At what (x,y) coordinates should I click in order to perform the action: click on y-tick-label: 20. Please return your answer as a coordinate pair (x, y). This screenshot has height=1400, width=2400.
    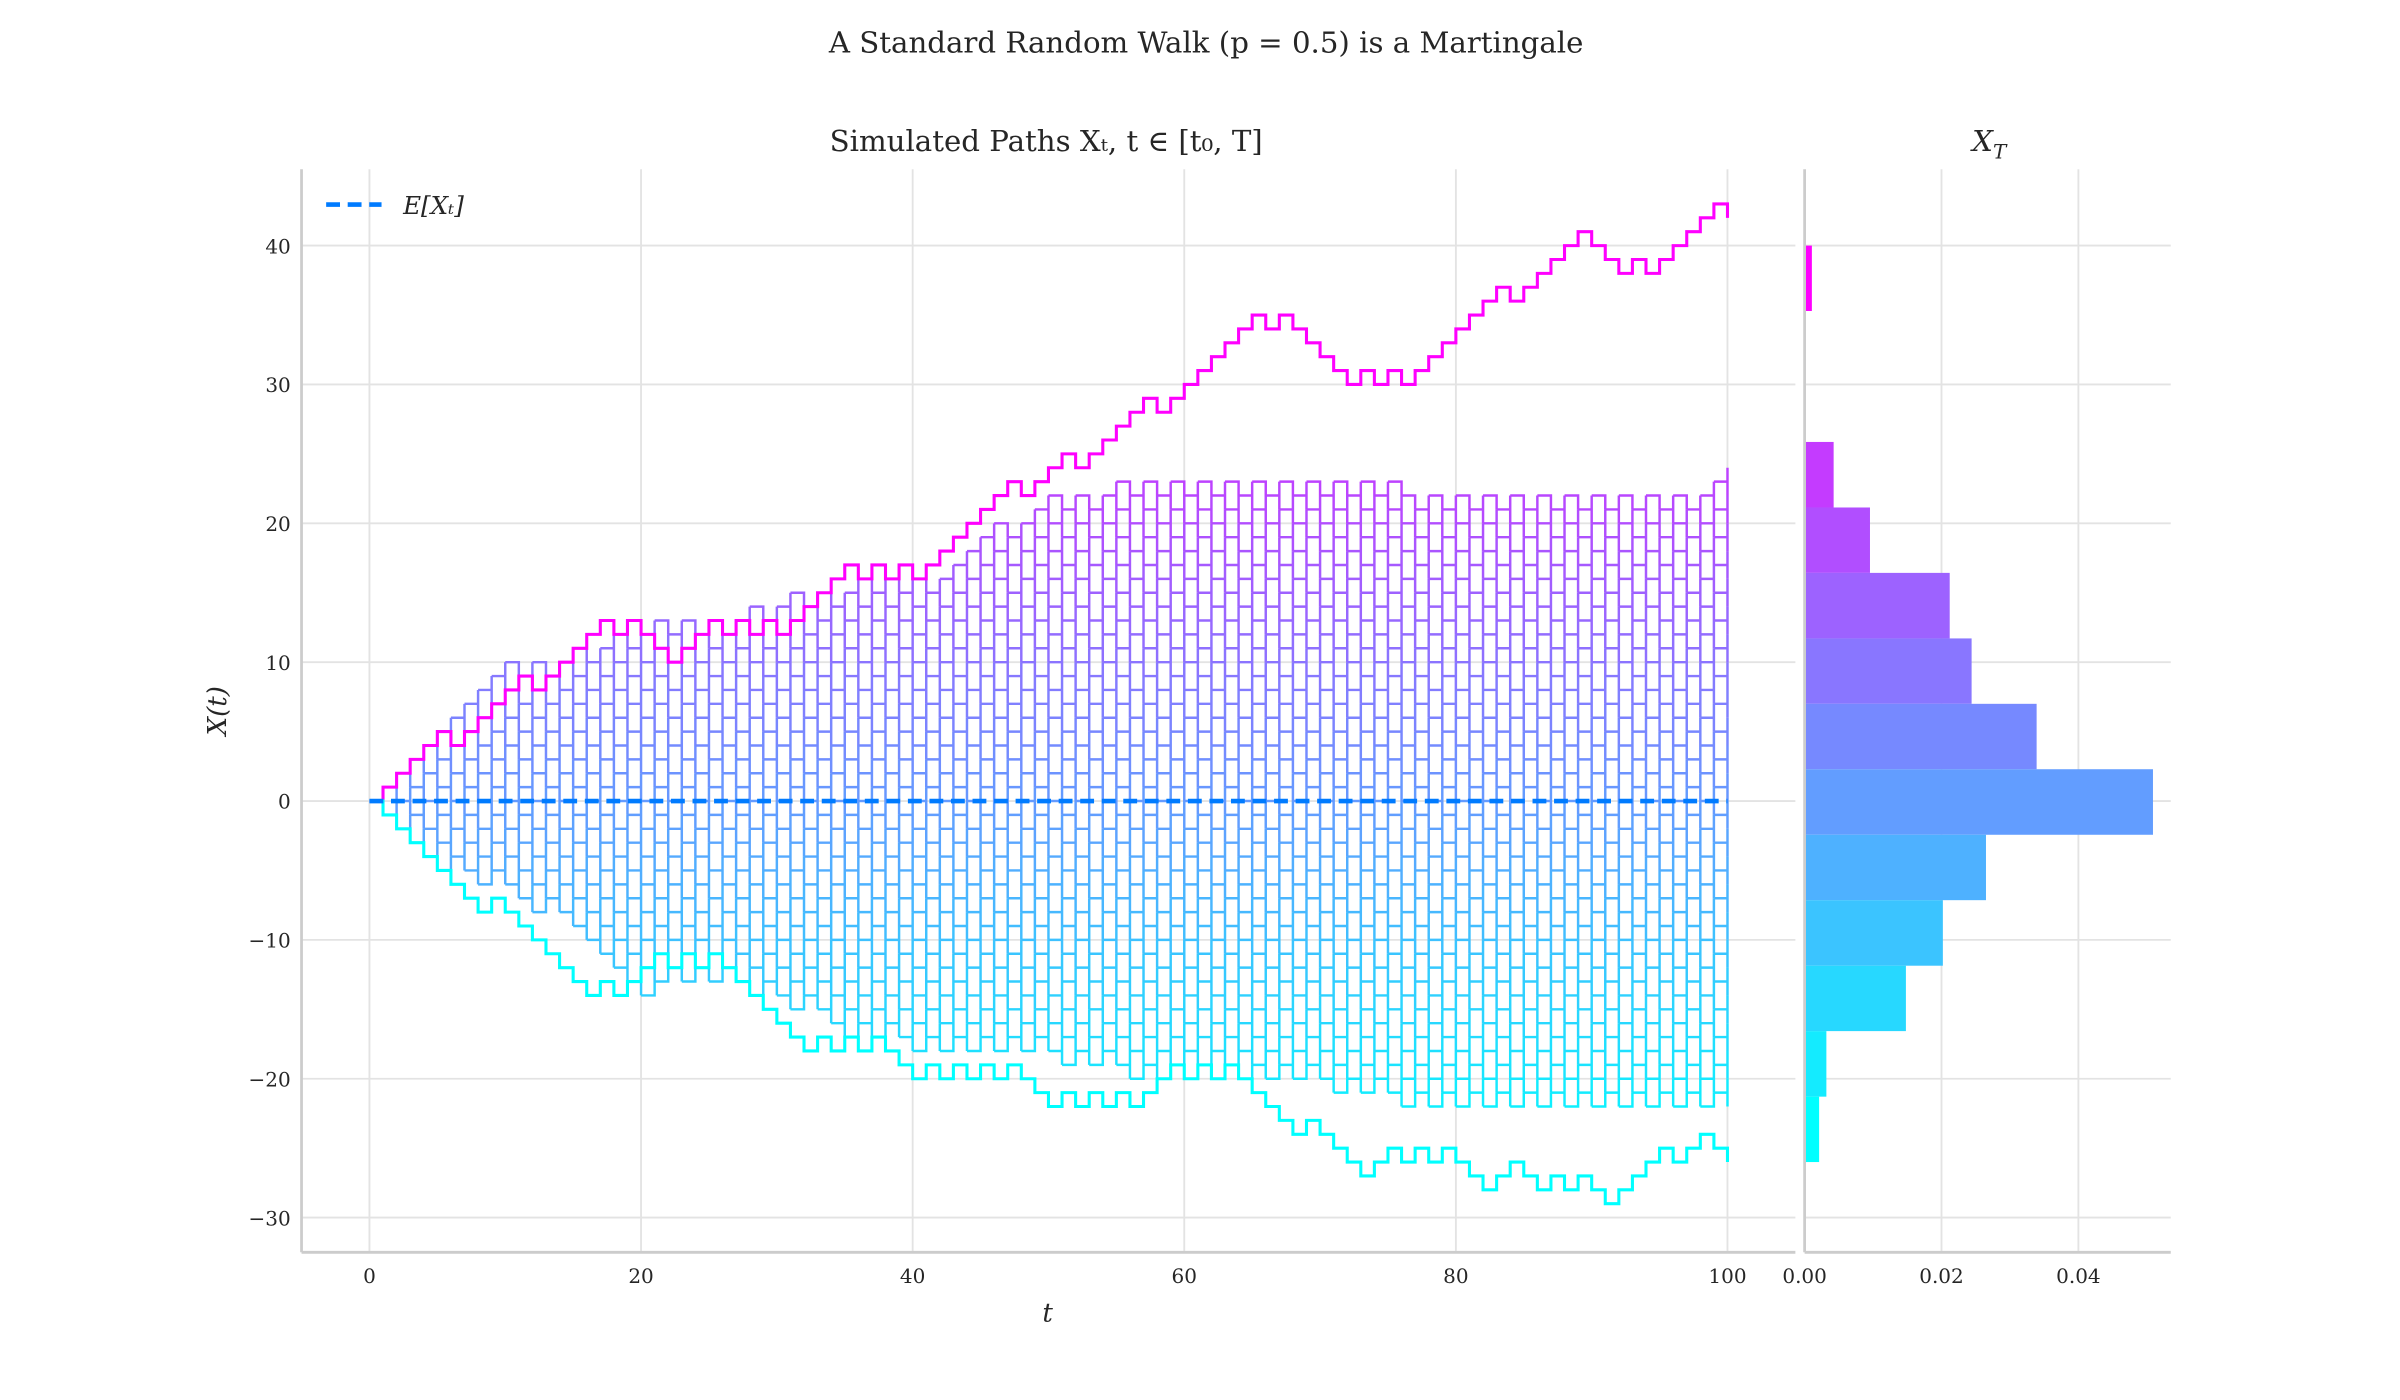
    Looking at the image, I should click on (277, 524).